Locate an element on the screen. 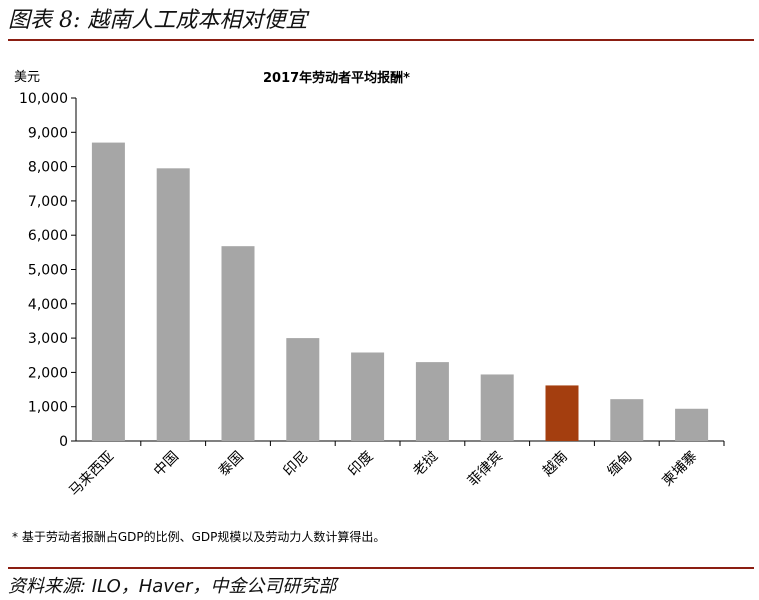 The image size is (759, 600). x-category-label: 柬埔寨 is located at coordinates (680, 469).